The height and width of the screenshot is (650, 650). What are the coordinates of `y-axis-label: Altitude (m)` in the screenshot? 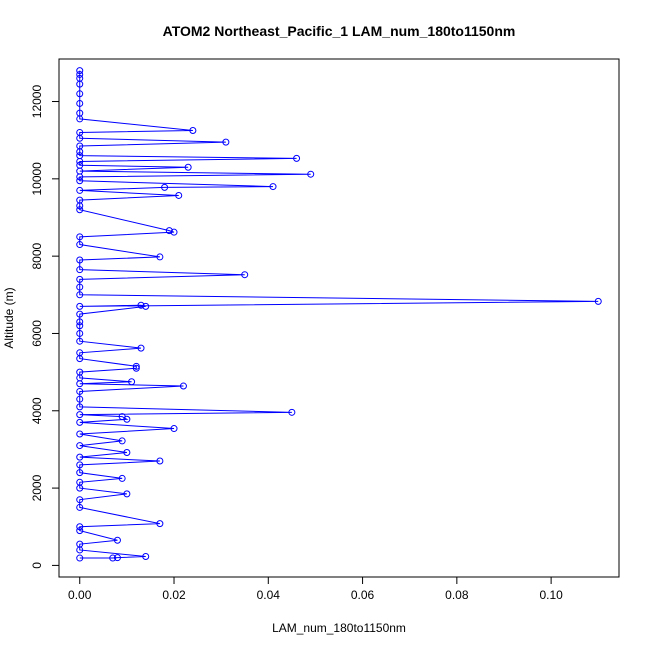 It's located at (9, 317).